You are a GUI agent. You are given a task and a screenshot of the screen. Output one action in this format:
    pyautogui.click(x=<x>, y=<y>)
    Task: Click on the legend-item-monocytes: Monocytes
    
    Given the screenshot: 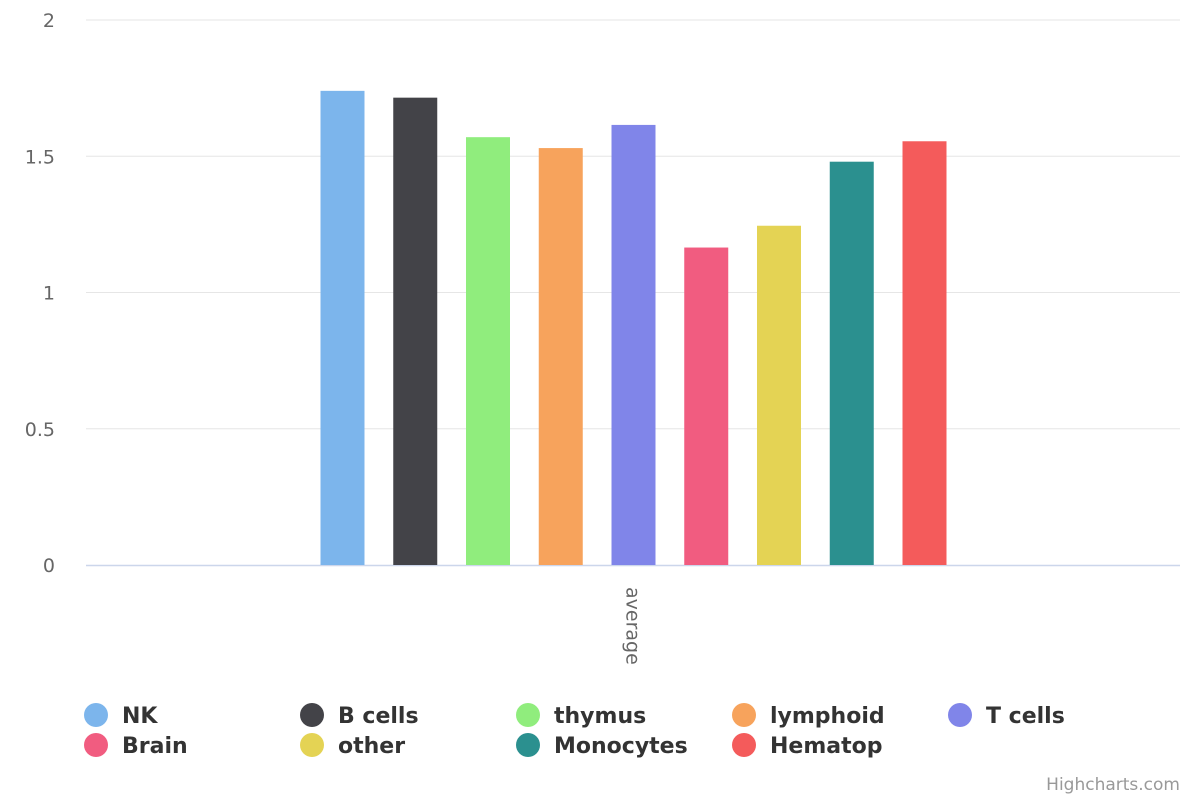 What is the action you would take?
    pyautogui.click(x=602, y=746)
    